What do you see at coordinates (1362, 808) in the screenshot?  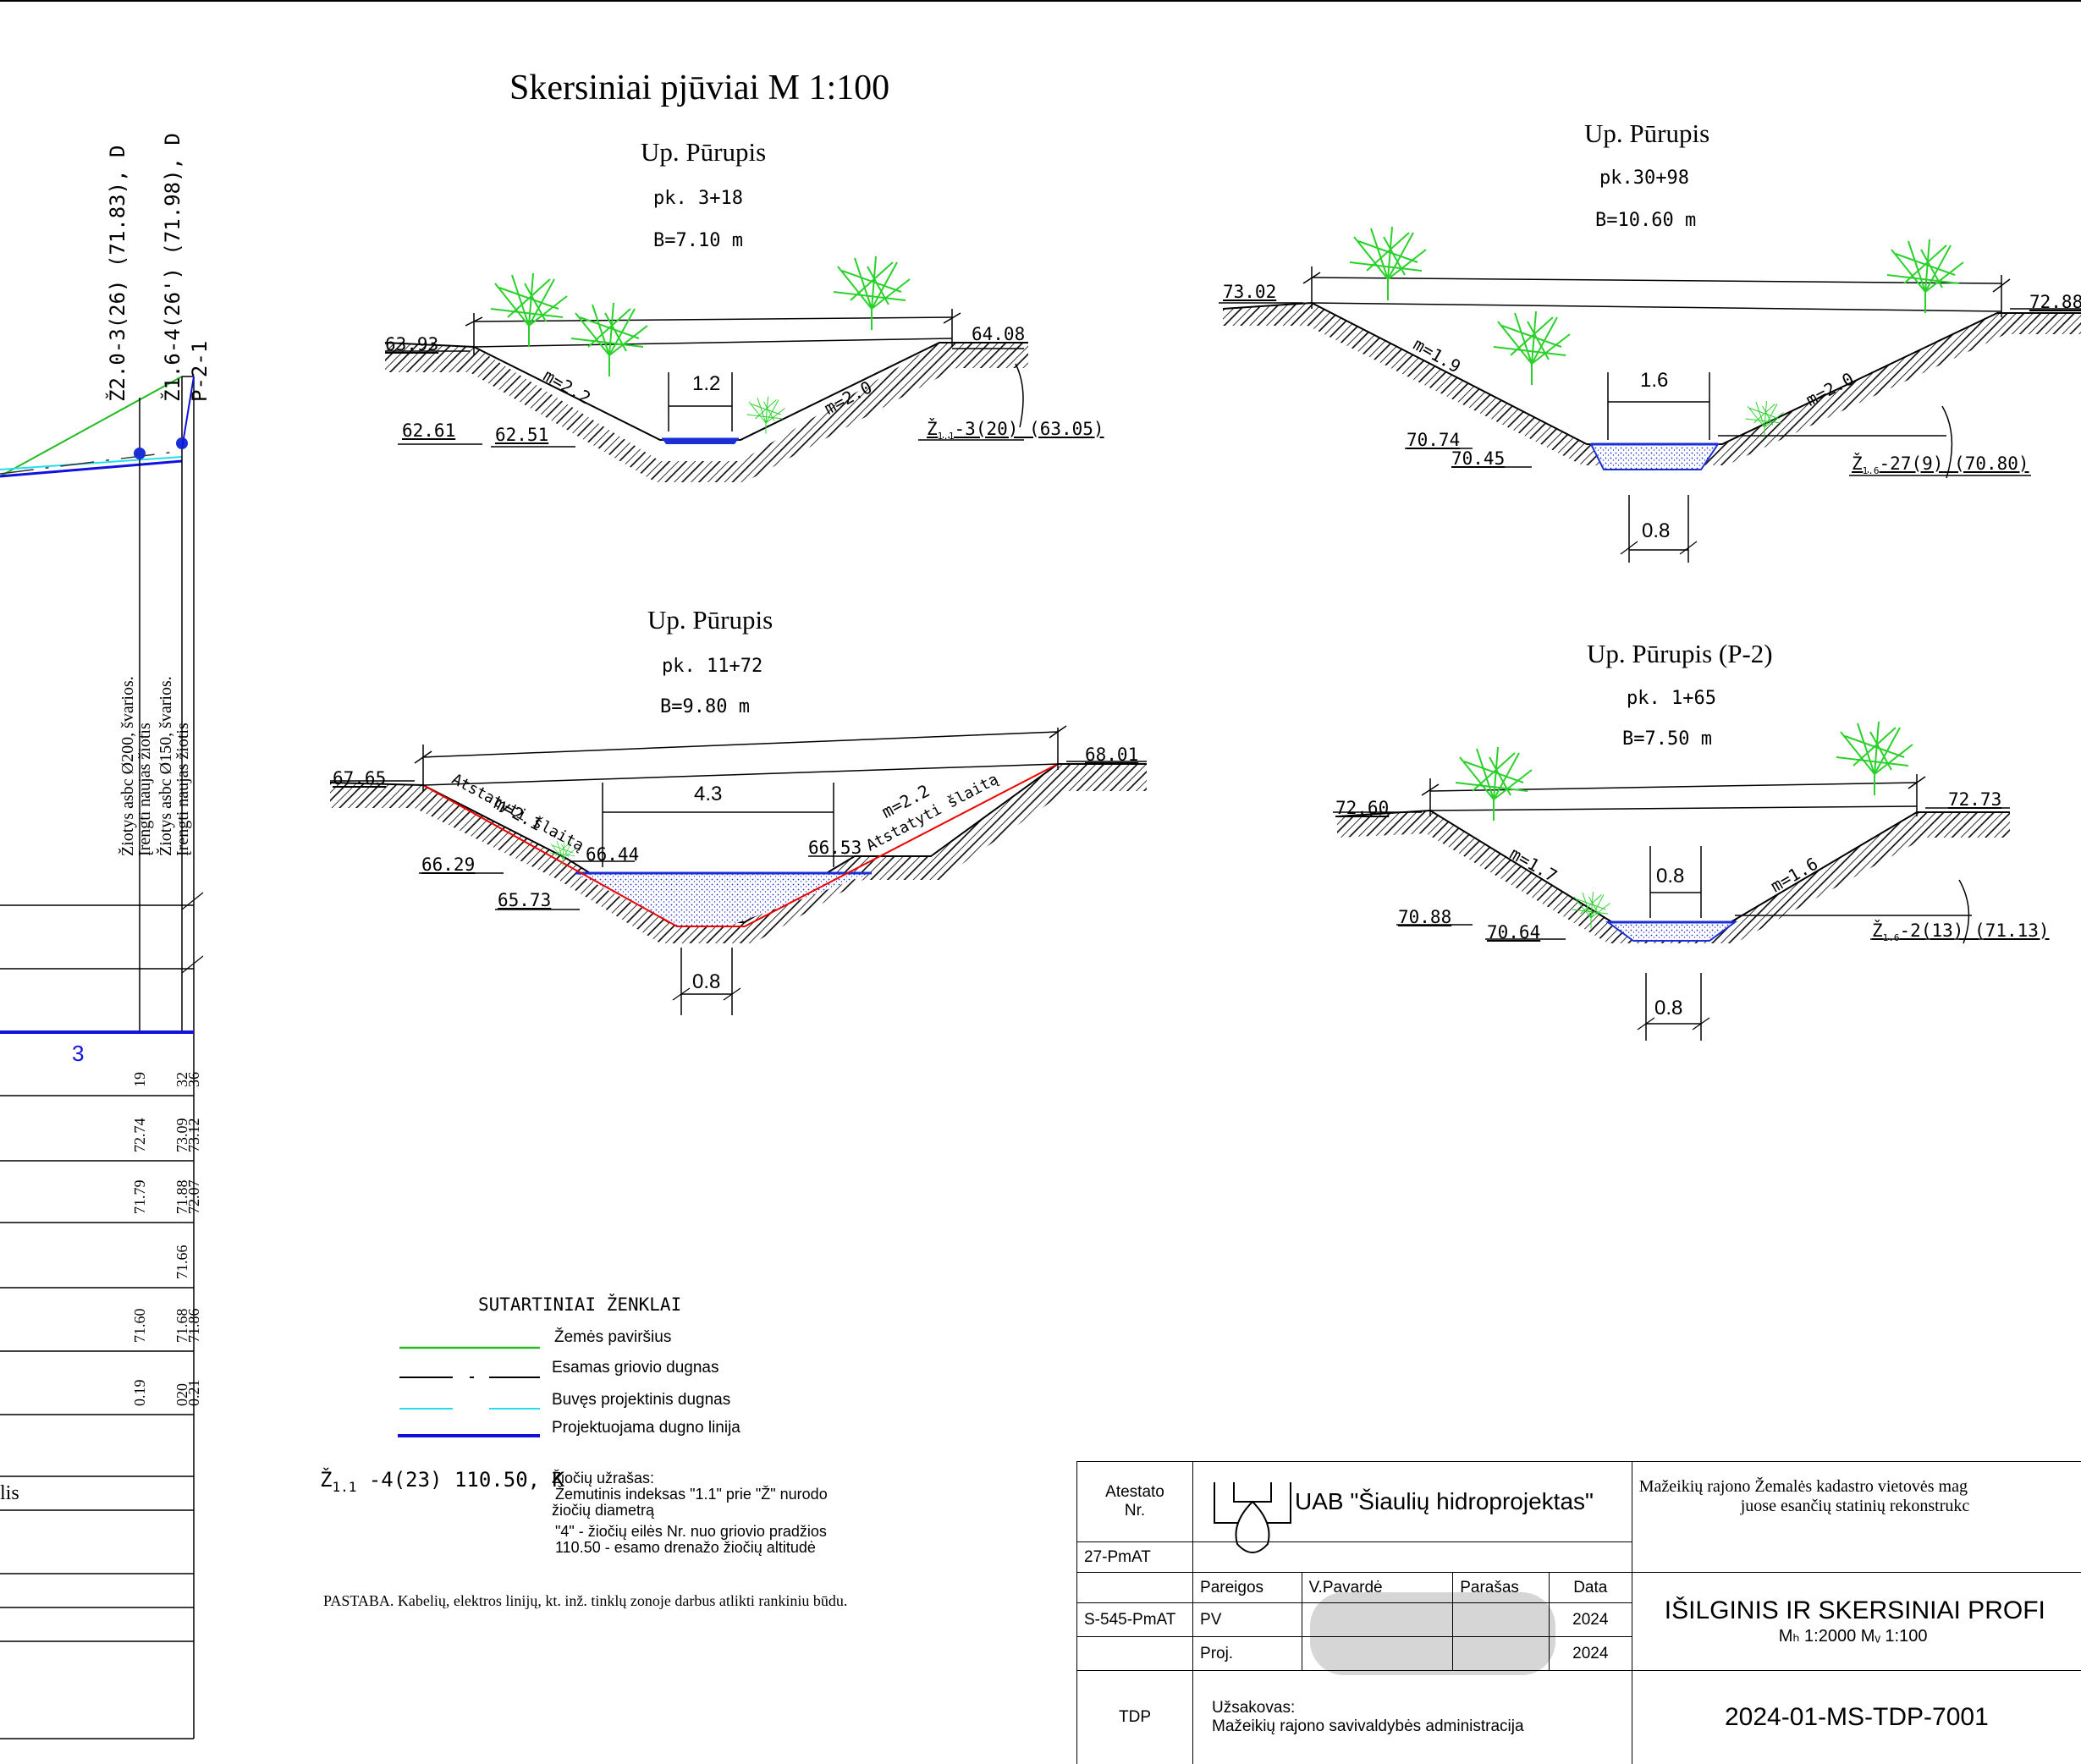 I see `elev-label: 72.60` at bounding box center [1362, 808].